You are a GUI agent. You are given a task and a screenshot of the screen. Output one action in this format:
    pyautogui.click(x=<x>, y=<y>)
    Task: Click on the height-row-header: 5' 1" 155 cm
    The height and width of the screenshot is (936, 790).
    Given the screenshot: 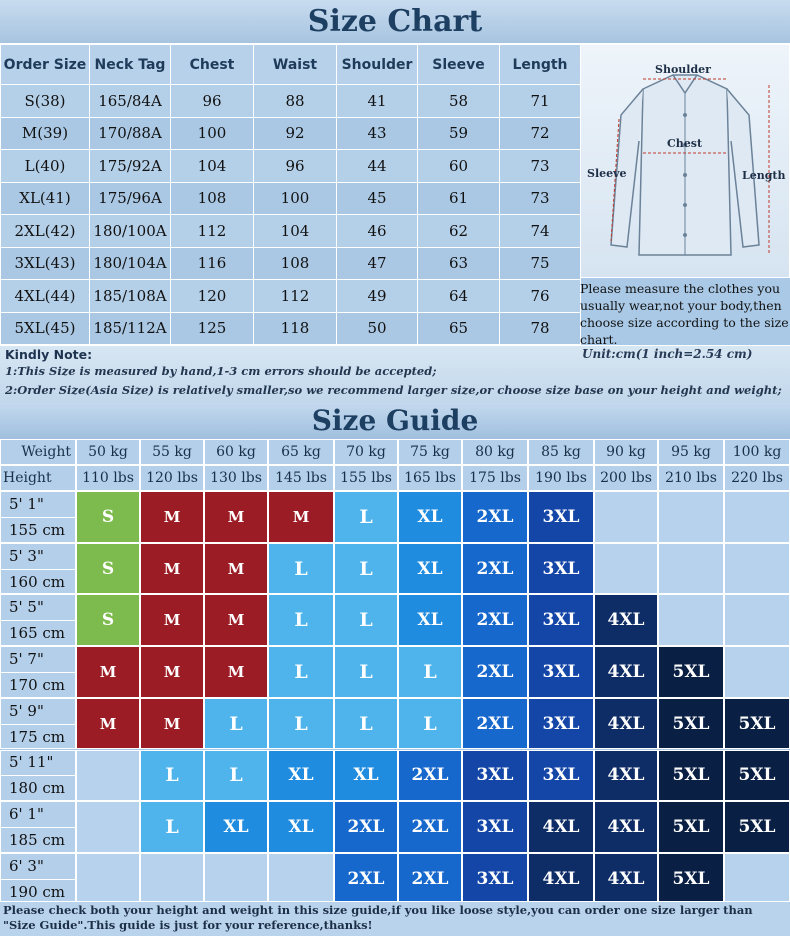 What is the action you would take?
    pyautogui.click(x=38, y=517)
    